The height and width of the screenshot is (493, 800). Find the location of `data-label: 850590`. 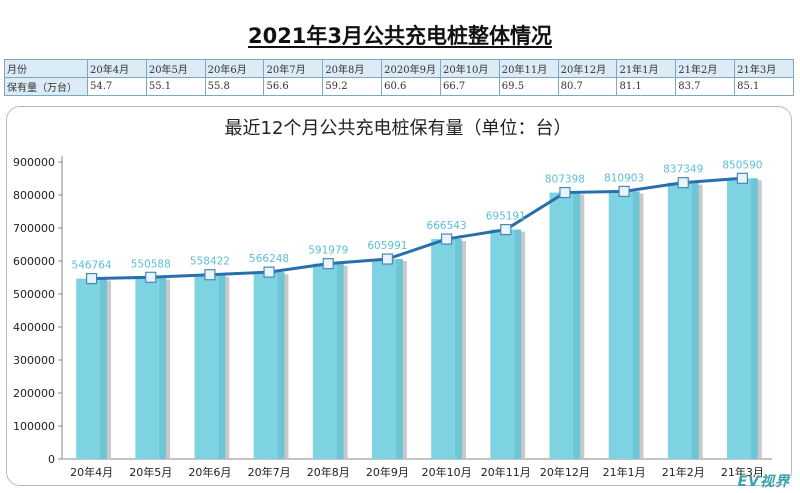

data-label: 850590 is located at coordinates (742, 165).